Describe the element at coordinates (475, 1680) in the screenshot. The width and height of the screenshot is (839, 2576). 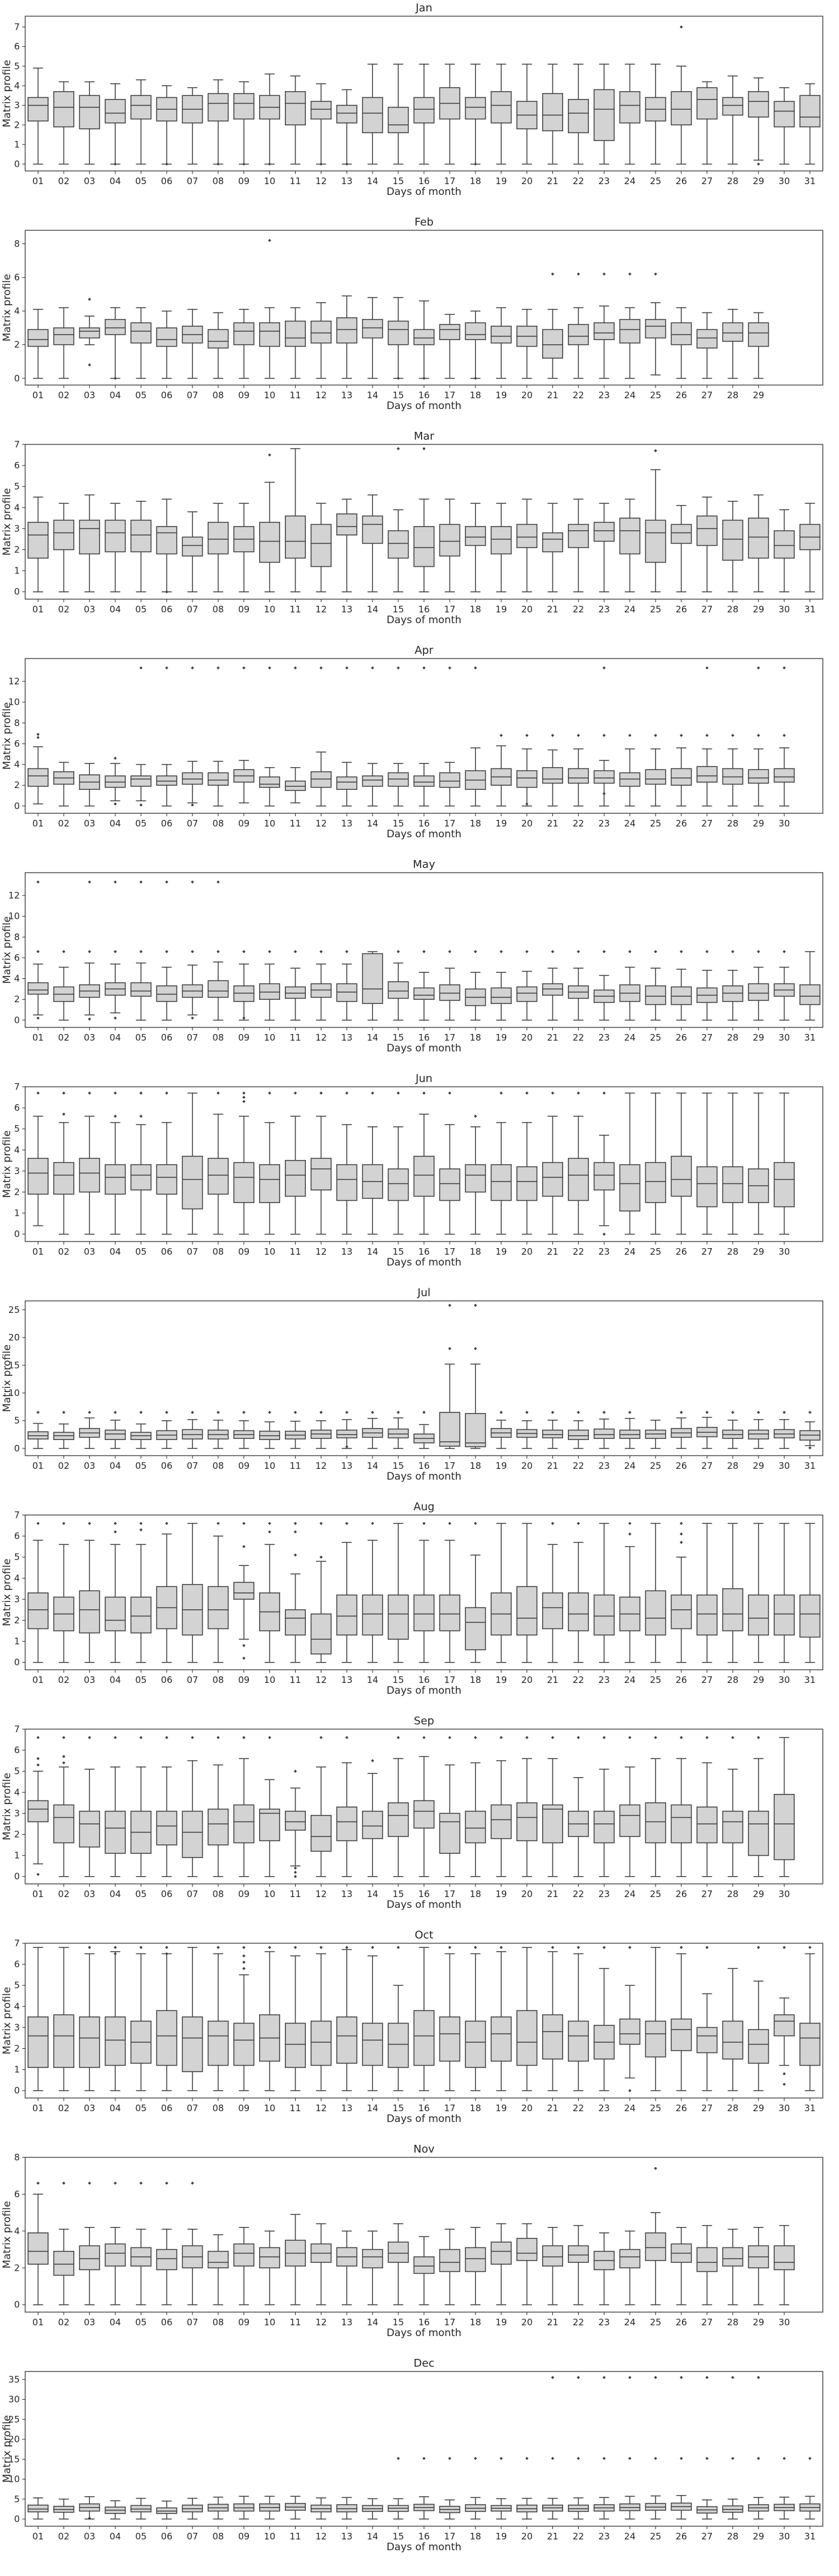
I see `x-tick-label: 18` at that location.